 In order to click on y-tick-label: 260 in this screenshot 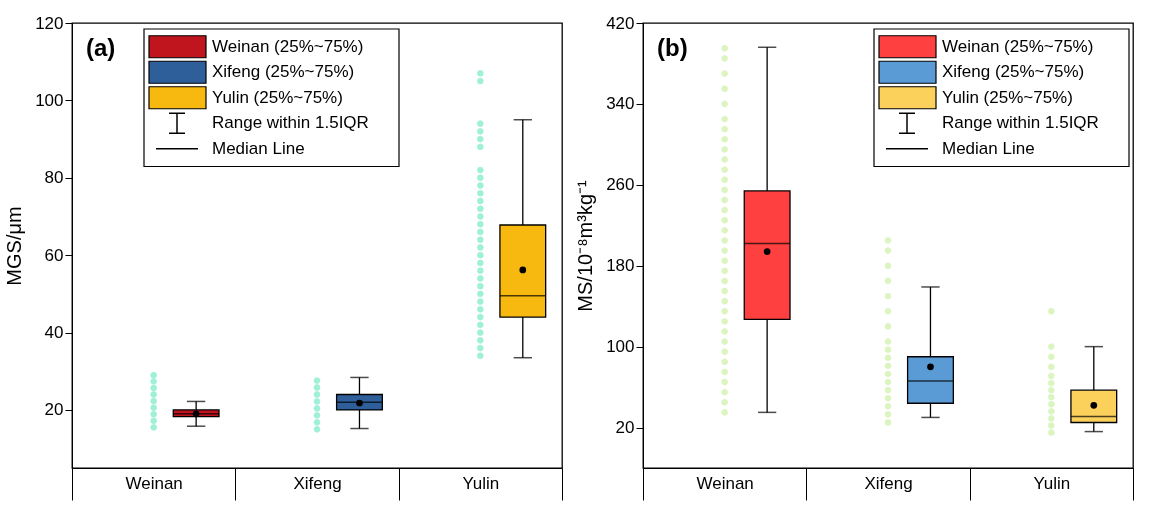, I will do `click(620, 185)`.